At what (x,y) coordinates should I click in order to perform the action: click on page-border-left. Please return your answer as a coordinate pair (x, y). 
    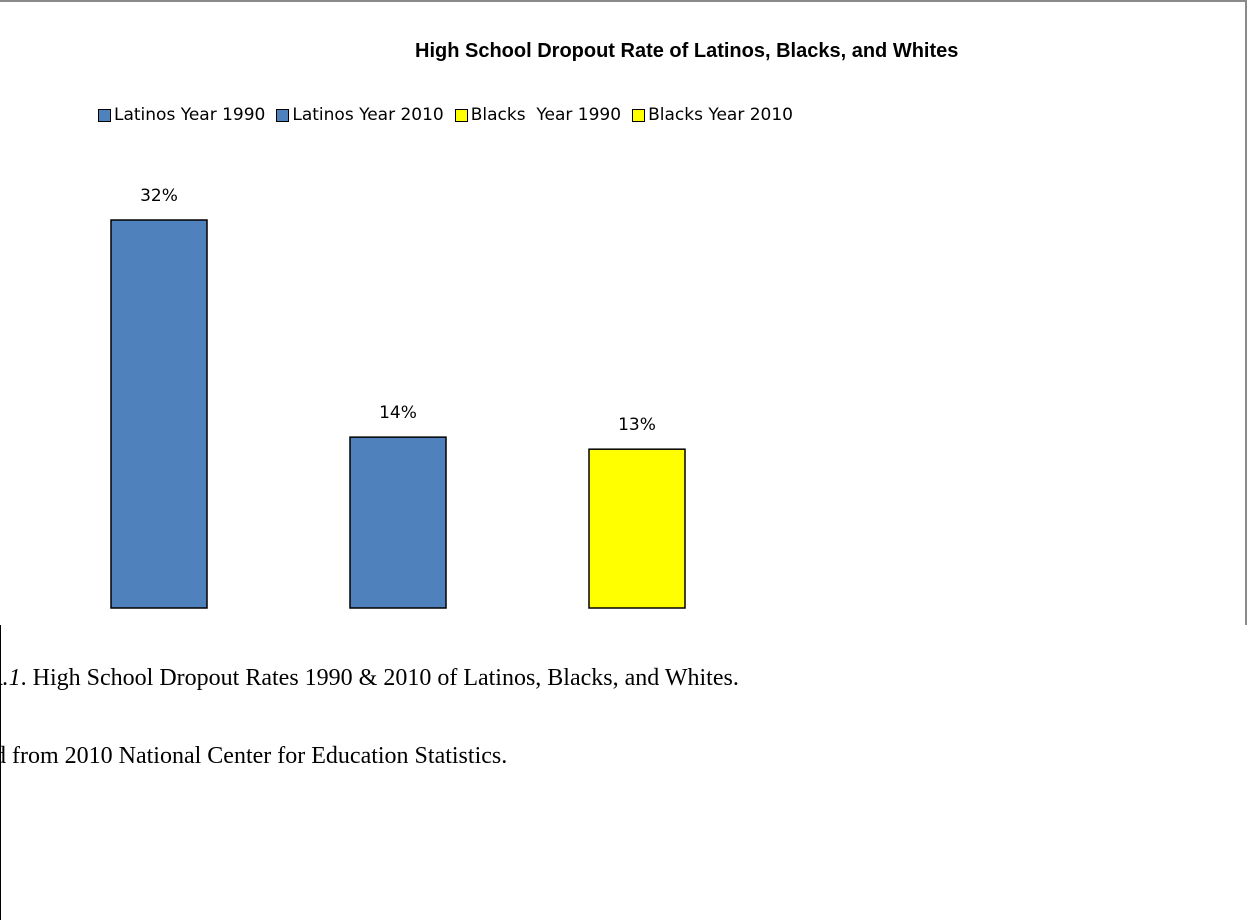
    Looking at the image, I should click on (0, 772).